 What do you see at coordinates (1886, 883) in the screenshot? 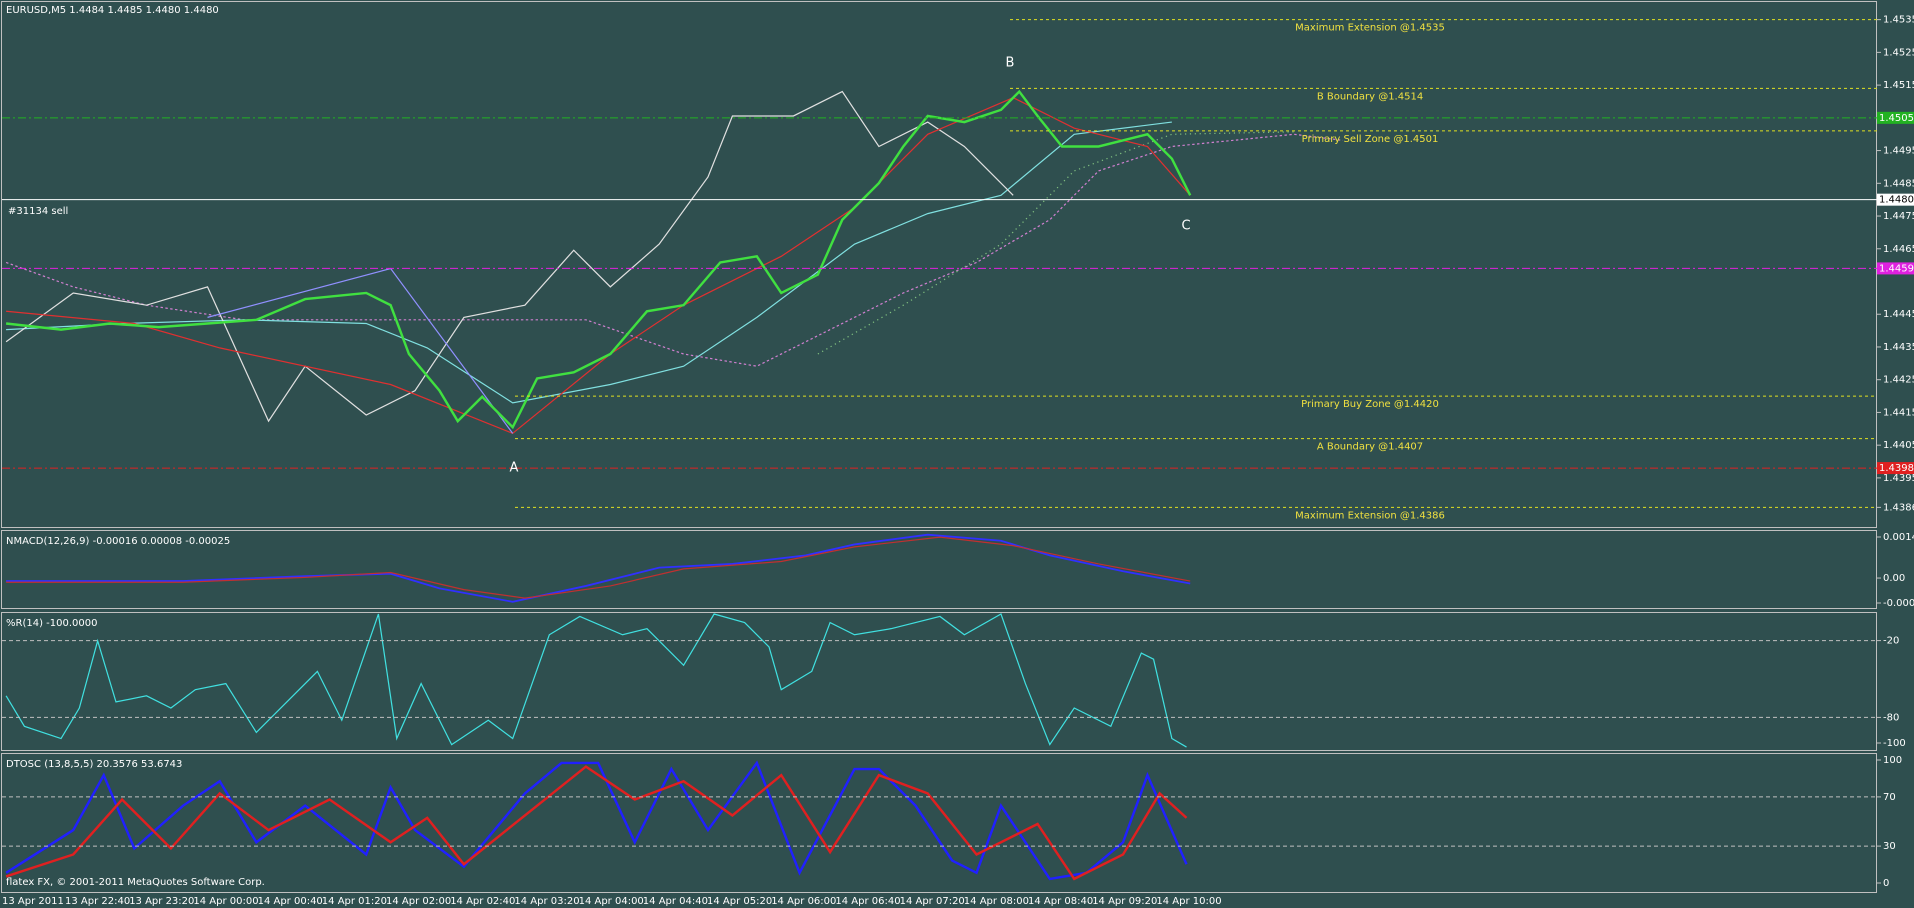
I see `panel-tick-label: 0` at bounding box center [1886, 883].